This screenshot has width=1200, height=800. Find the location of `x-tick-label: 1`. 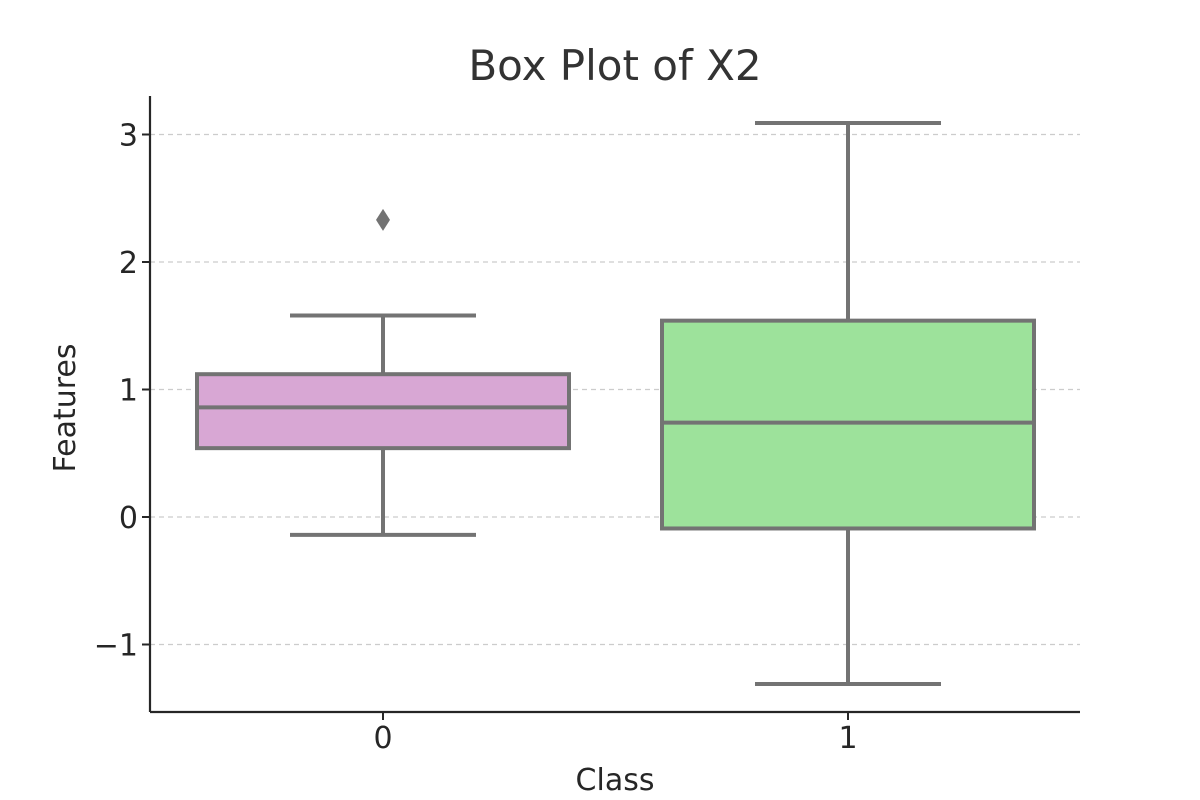

x-tick-label: 1 is located at coordinates (847, 738).